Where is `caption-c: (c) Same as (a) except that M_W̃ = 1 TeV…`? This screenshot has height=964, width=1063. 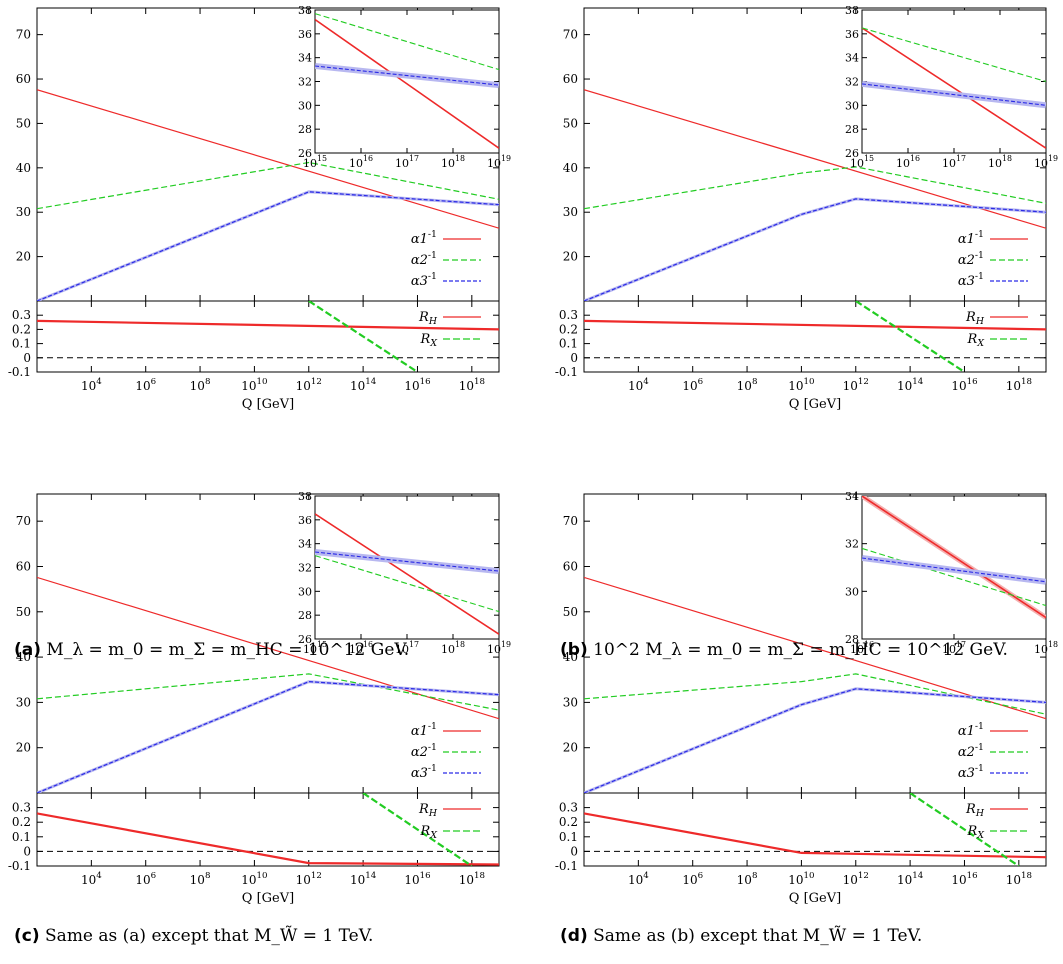 caption-c: (c) Same as (a) except that M_W̃ = 1 TeV… is located at coordinates (193, 936).